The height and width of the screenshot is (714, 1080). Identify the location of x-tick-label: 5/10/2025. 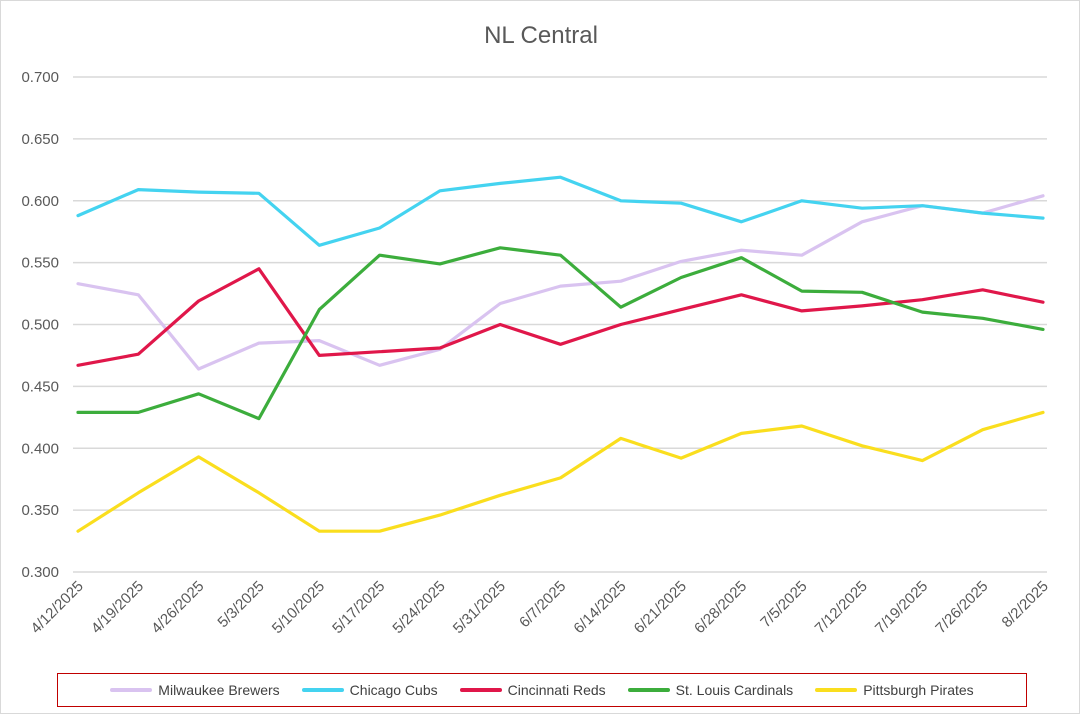
(298, 607).